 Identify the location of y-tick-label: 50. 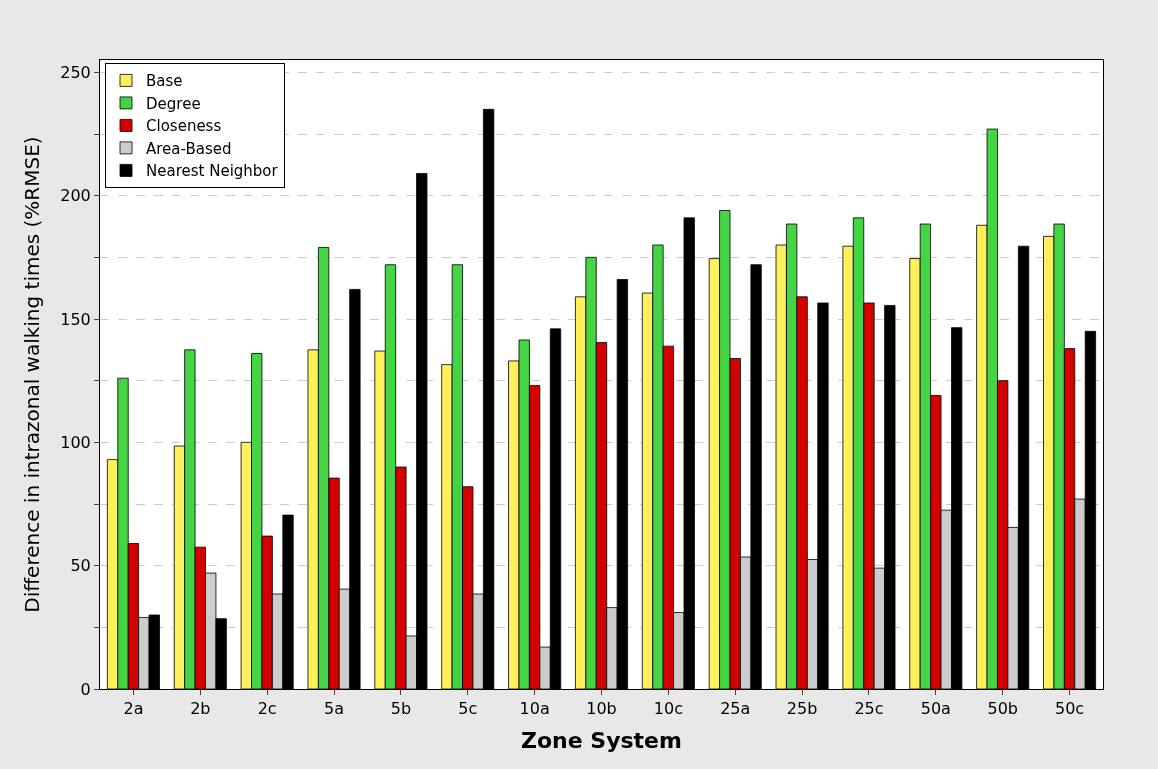
(80, 566).